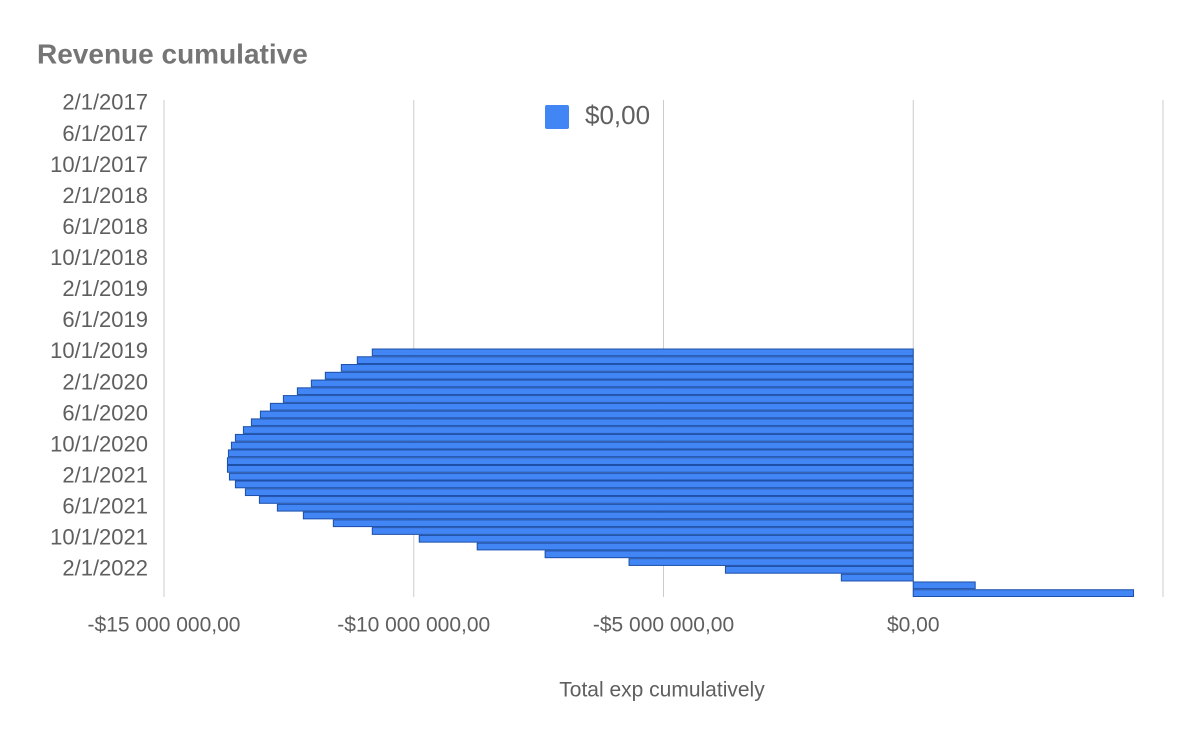  Describe the element at coordinates (413, 625) in the screenshot. I see `x-tick-label: -$10 000 000,00` at that location.